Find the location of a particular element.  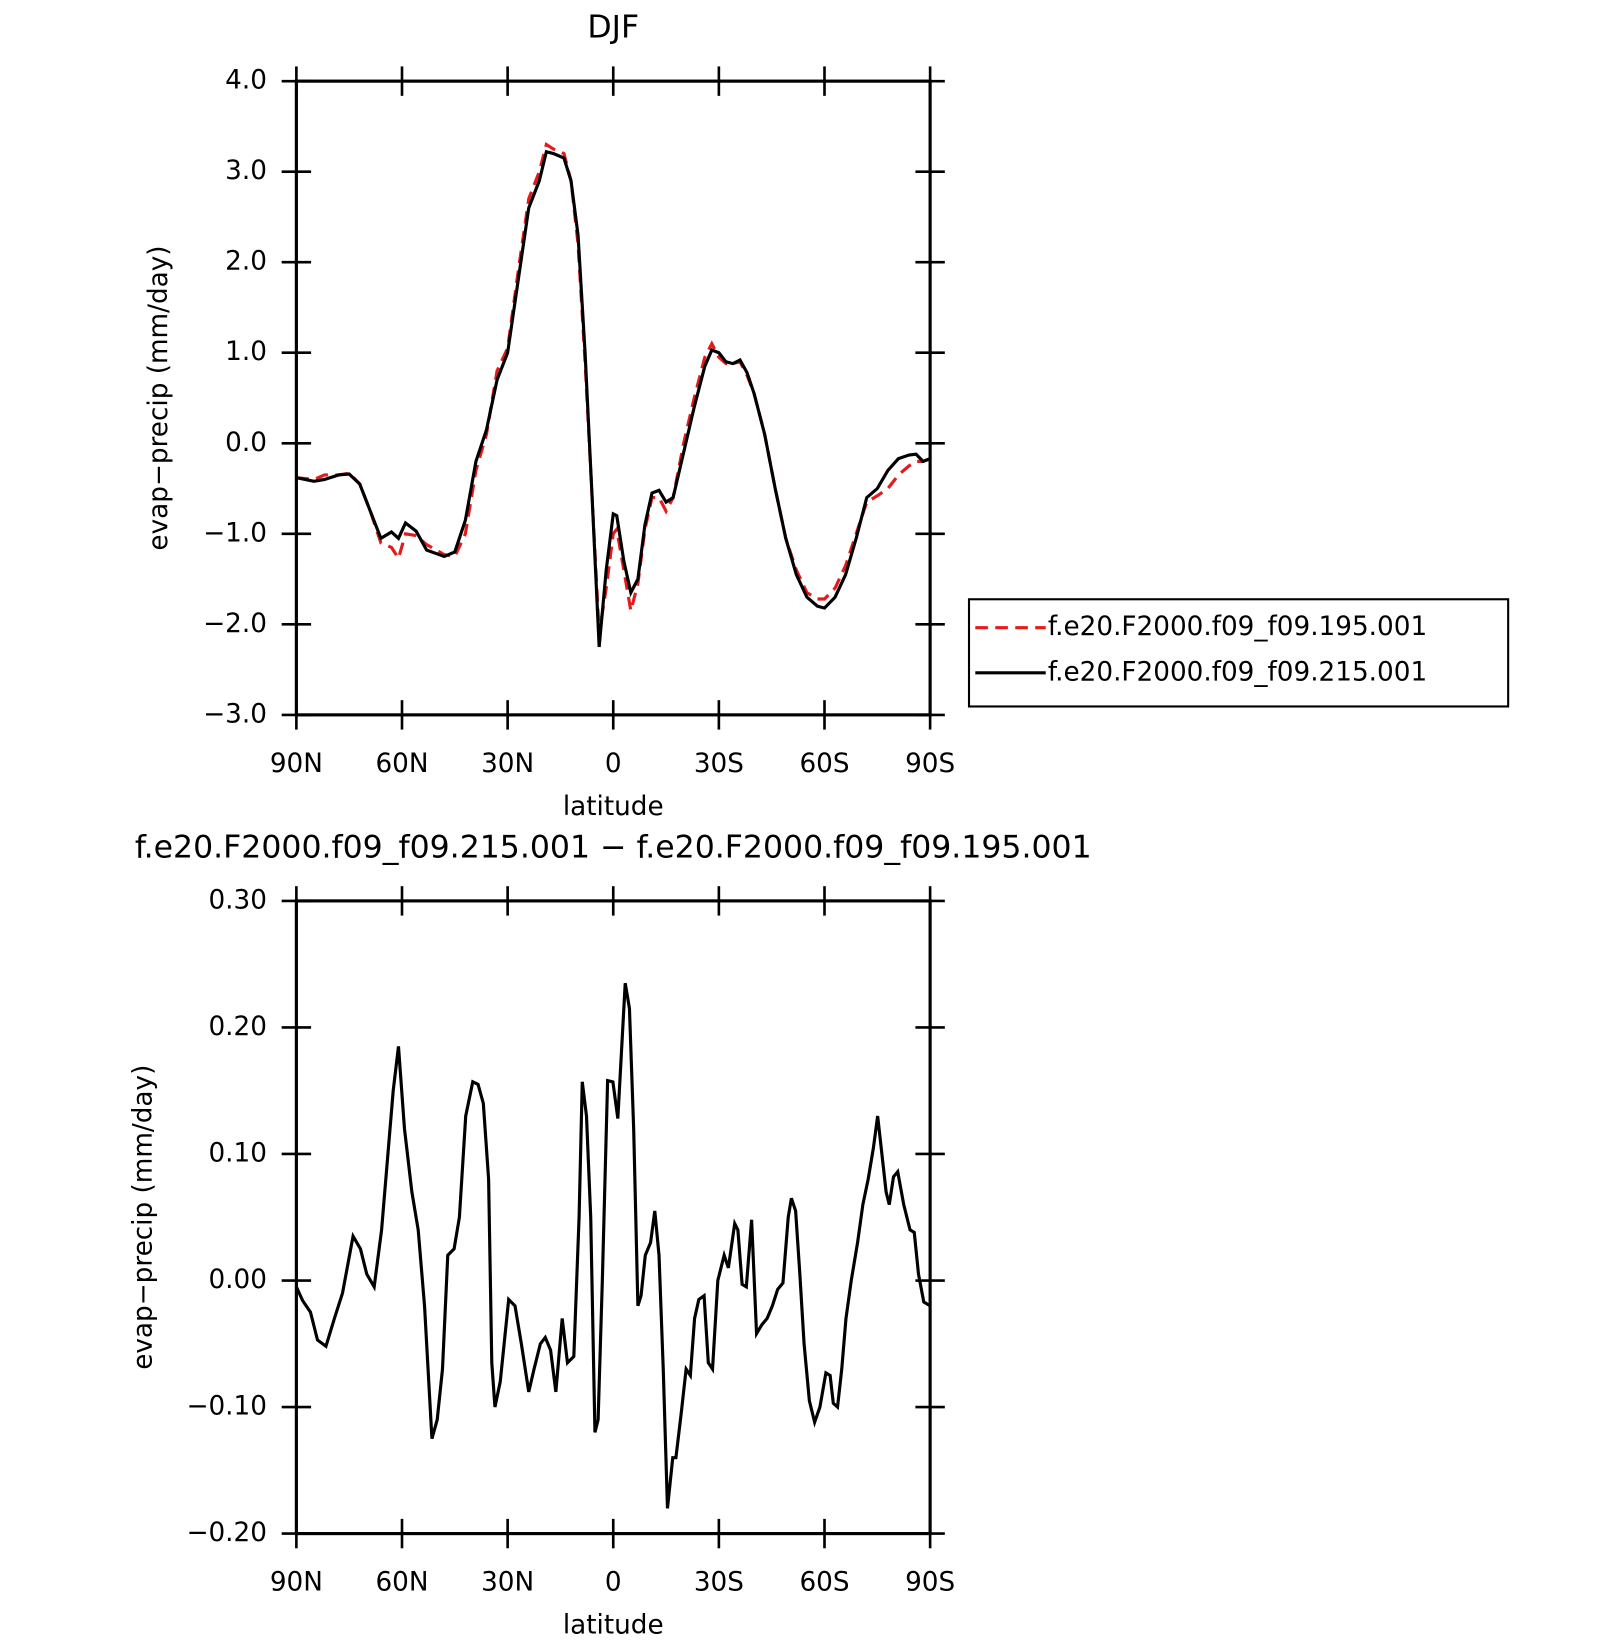

chart-title: DJF is located at coordinates (613, 28).